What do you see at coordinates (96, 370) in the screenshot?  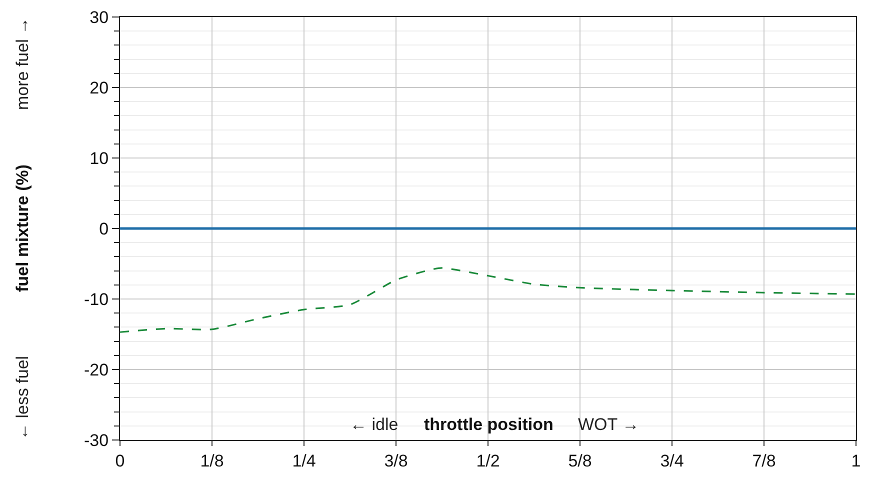 I see `y-tick-label: -20` at bounding box center [96, 370].